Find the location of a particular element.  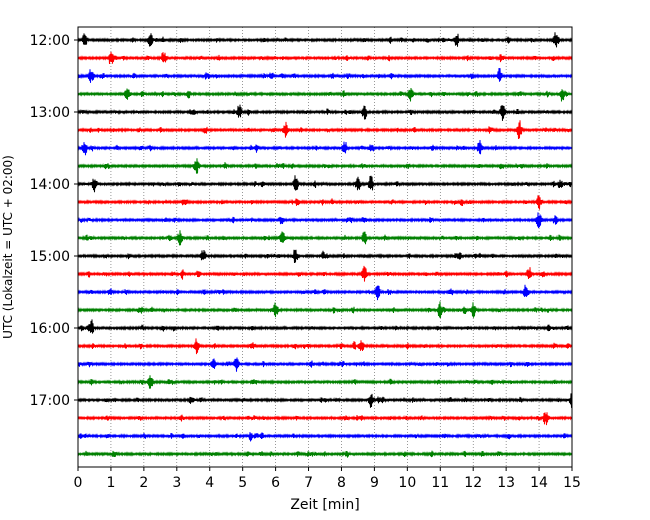

y-tick-label: 17:00 is located at coordinates (50, 401).